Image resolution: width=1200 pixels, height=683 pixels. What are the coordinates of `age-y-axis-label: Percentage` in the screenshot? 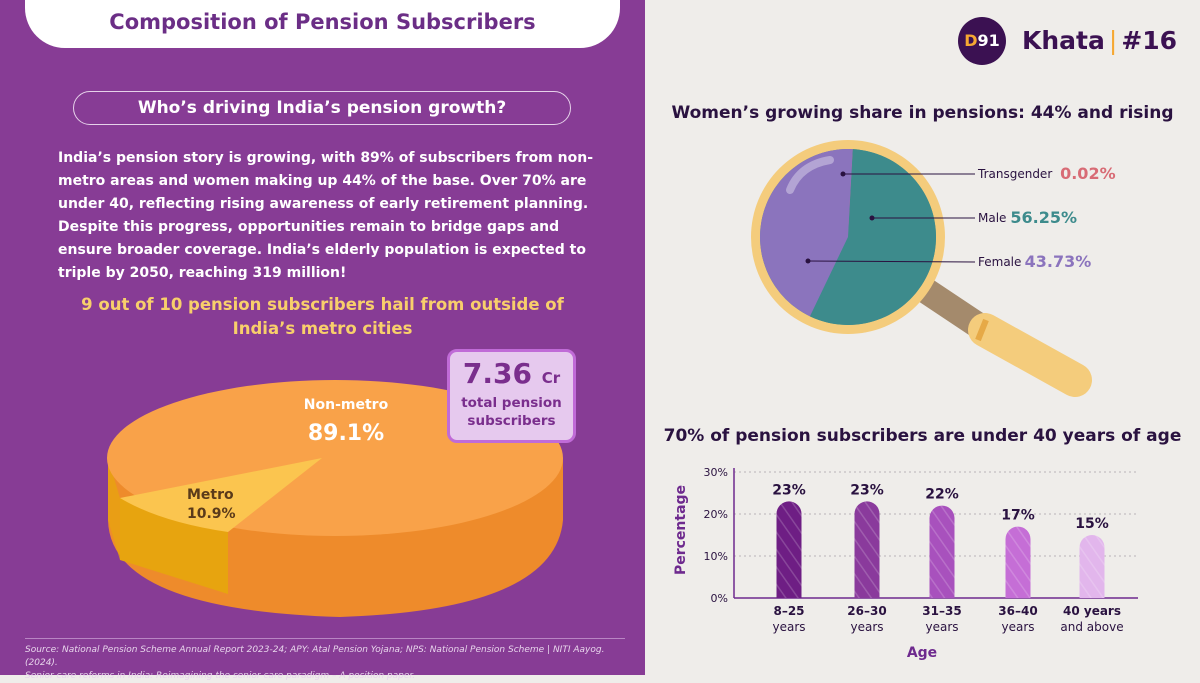 It's located at (681, 530).